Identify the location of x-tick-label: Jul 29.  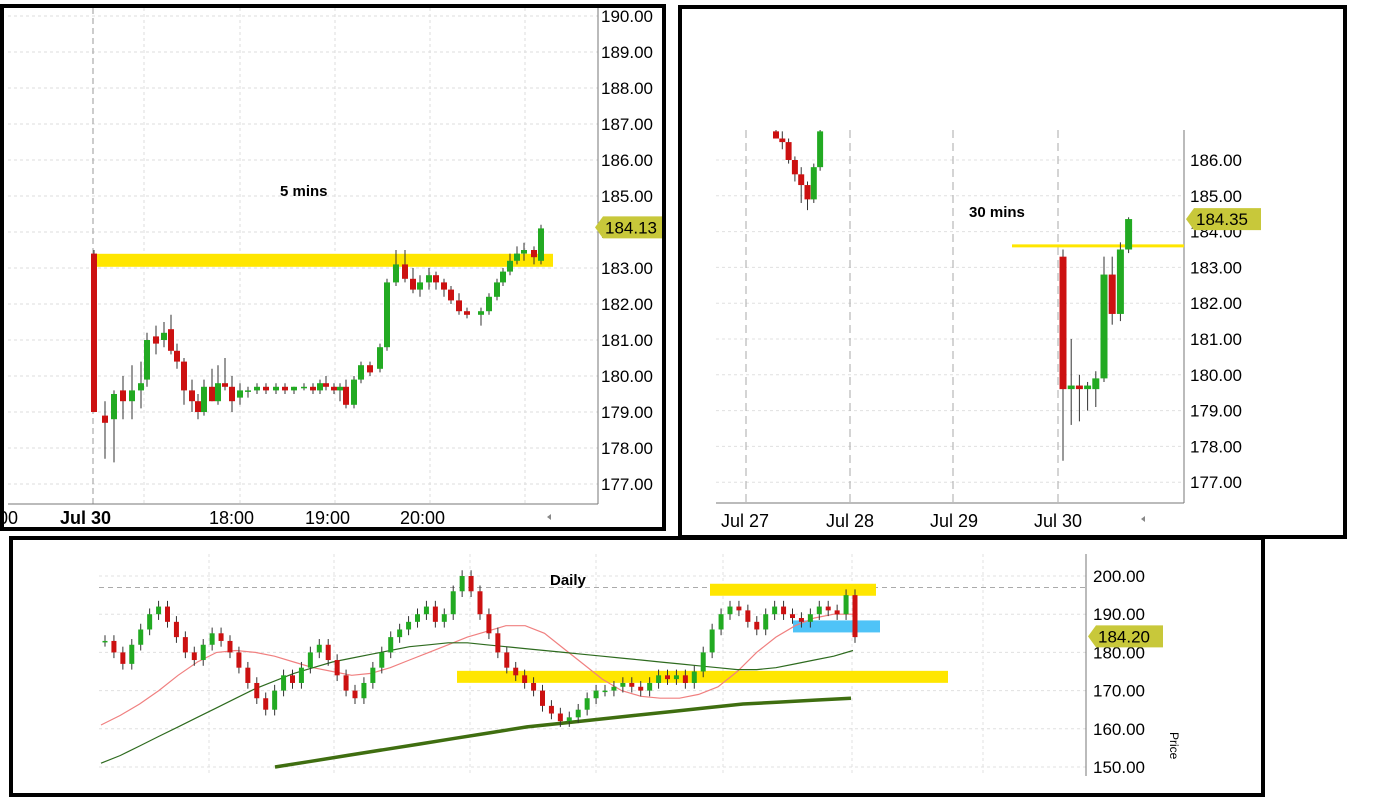
(954, 521).